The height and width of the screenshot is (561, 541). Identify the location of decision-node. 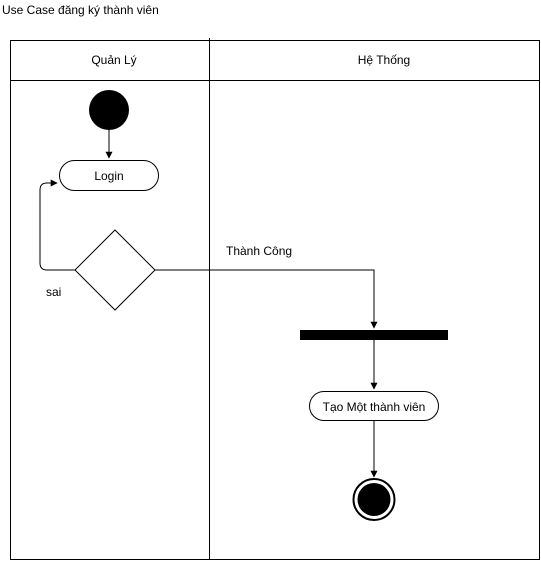
(115, 270).